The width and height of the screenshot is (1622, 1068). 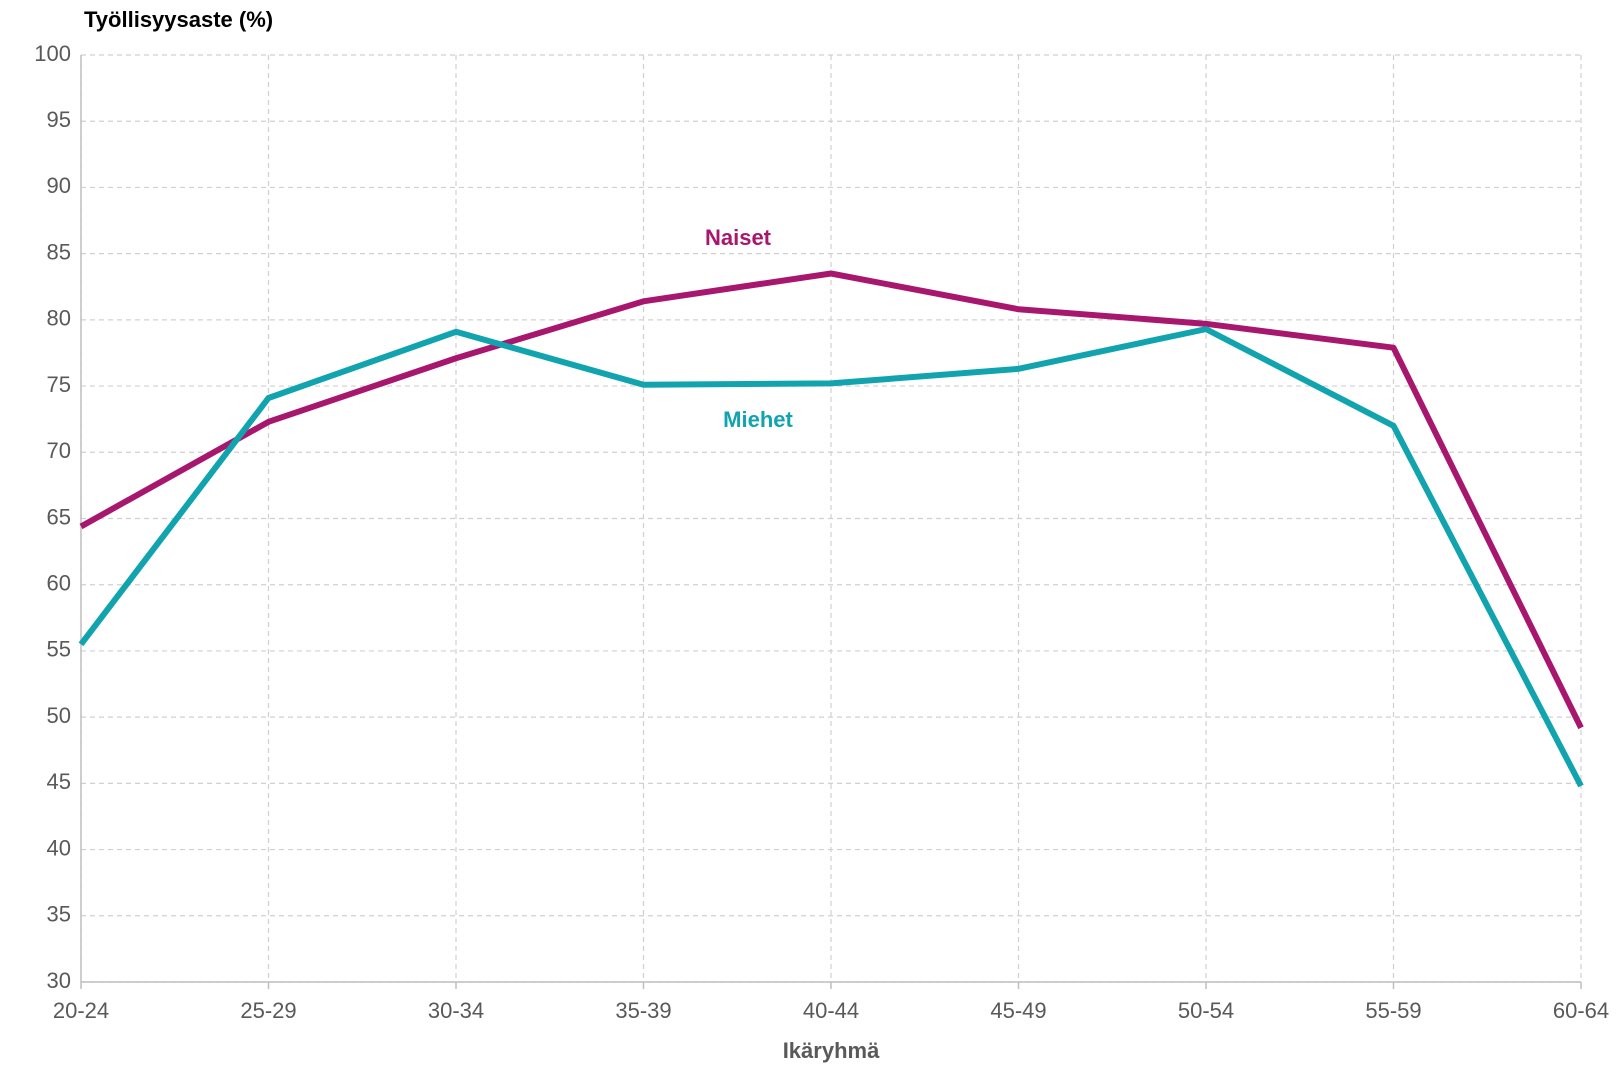 I want to click on y-tick-label: 75, so click(x=59, y=384).